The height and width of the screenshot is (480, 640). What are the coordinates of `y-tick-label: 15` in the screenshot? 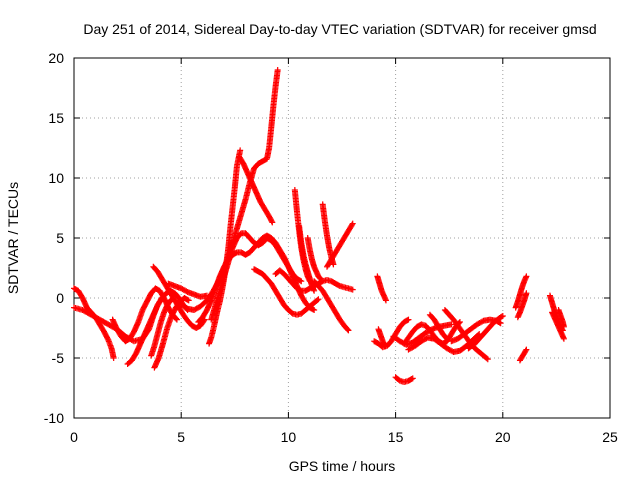 It's located at (56, 118).